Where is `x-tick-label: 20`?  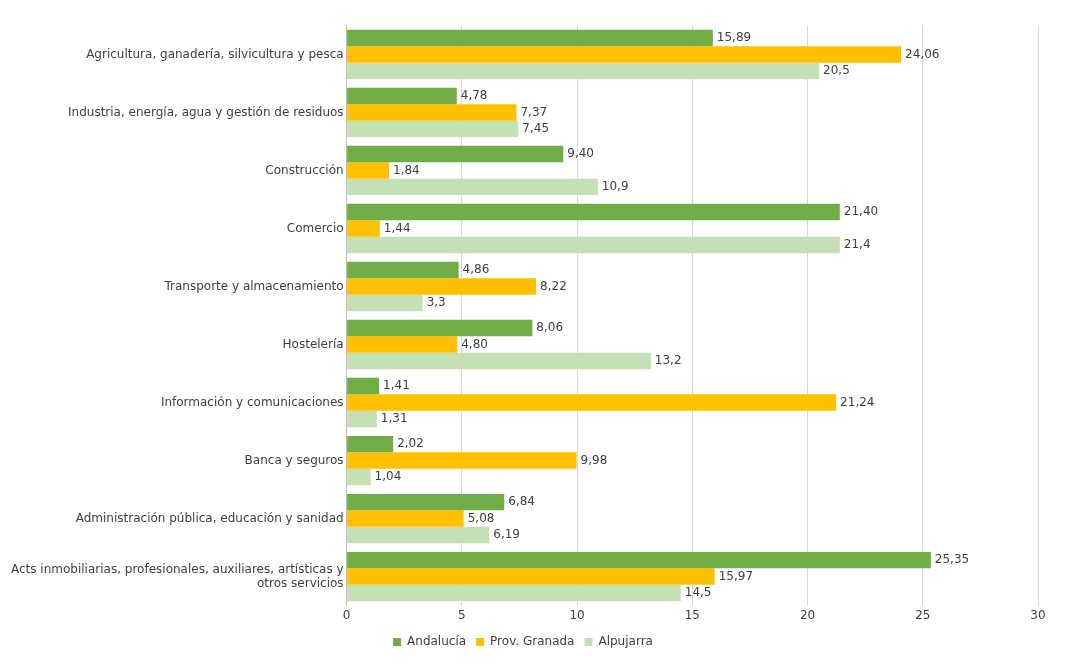 x-tick-label: 20 is located at coordinates (807, 614).